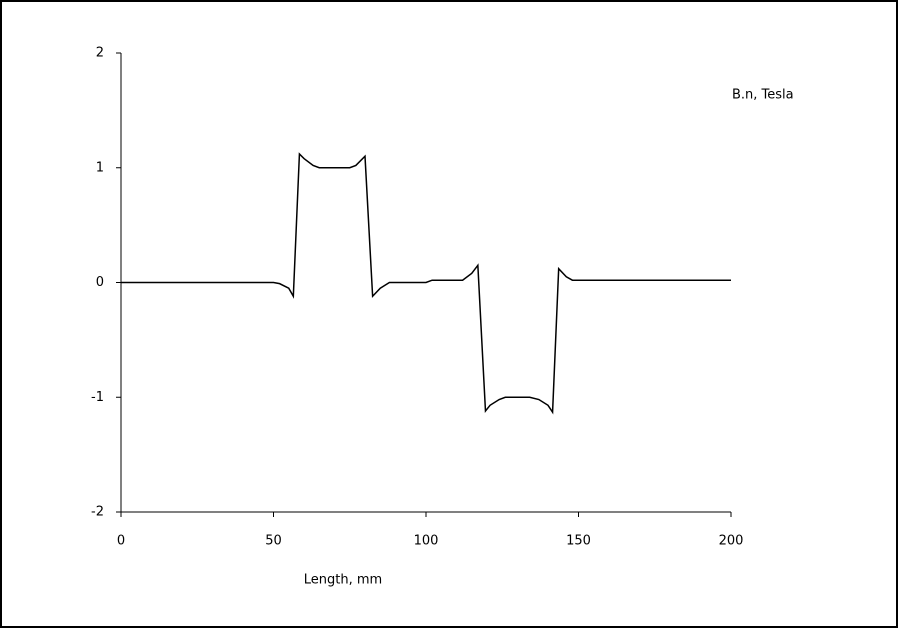 This screenshot has width=900, height=631. What do you see at coordinates (426, 541) in the screenshot?
I see `x-tick-label: 100` at bounding box center [426, 541].